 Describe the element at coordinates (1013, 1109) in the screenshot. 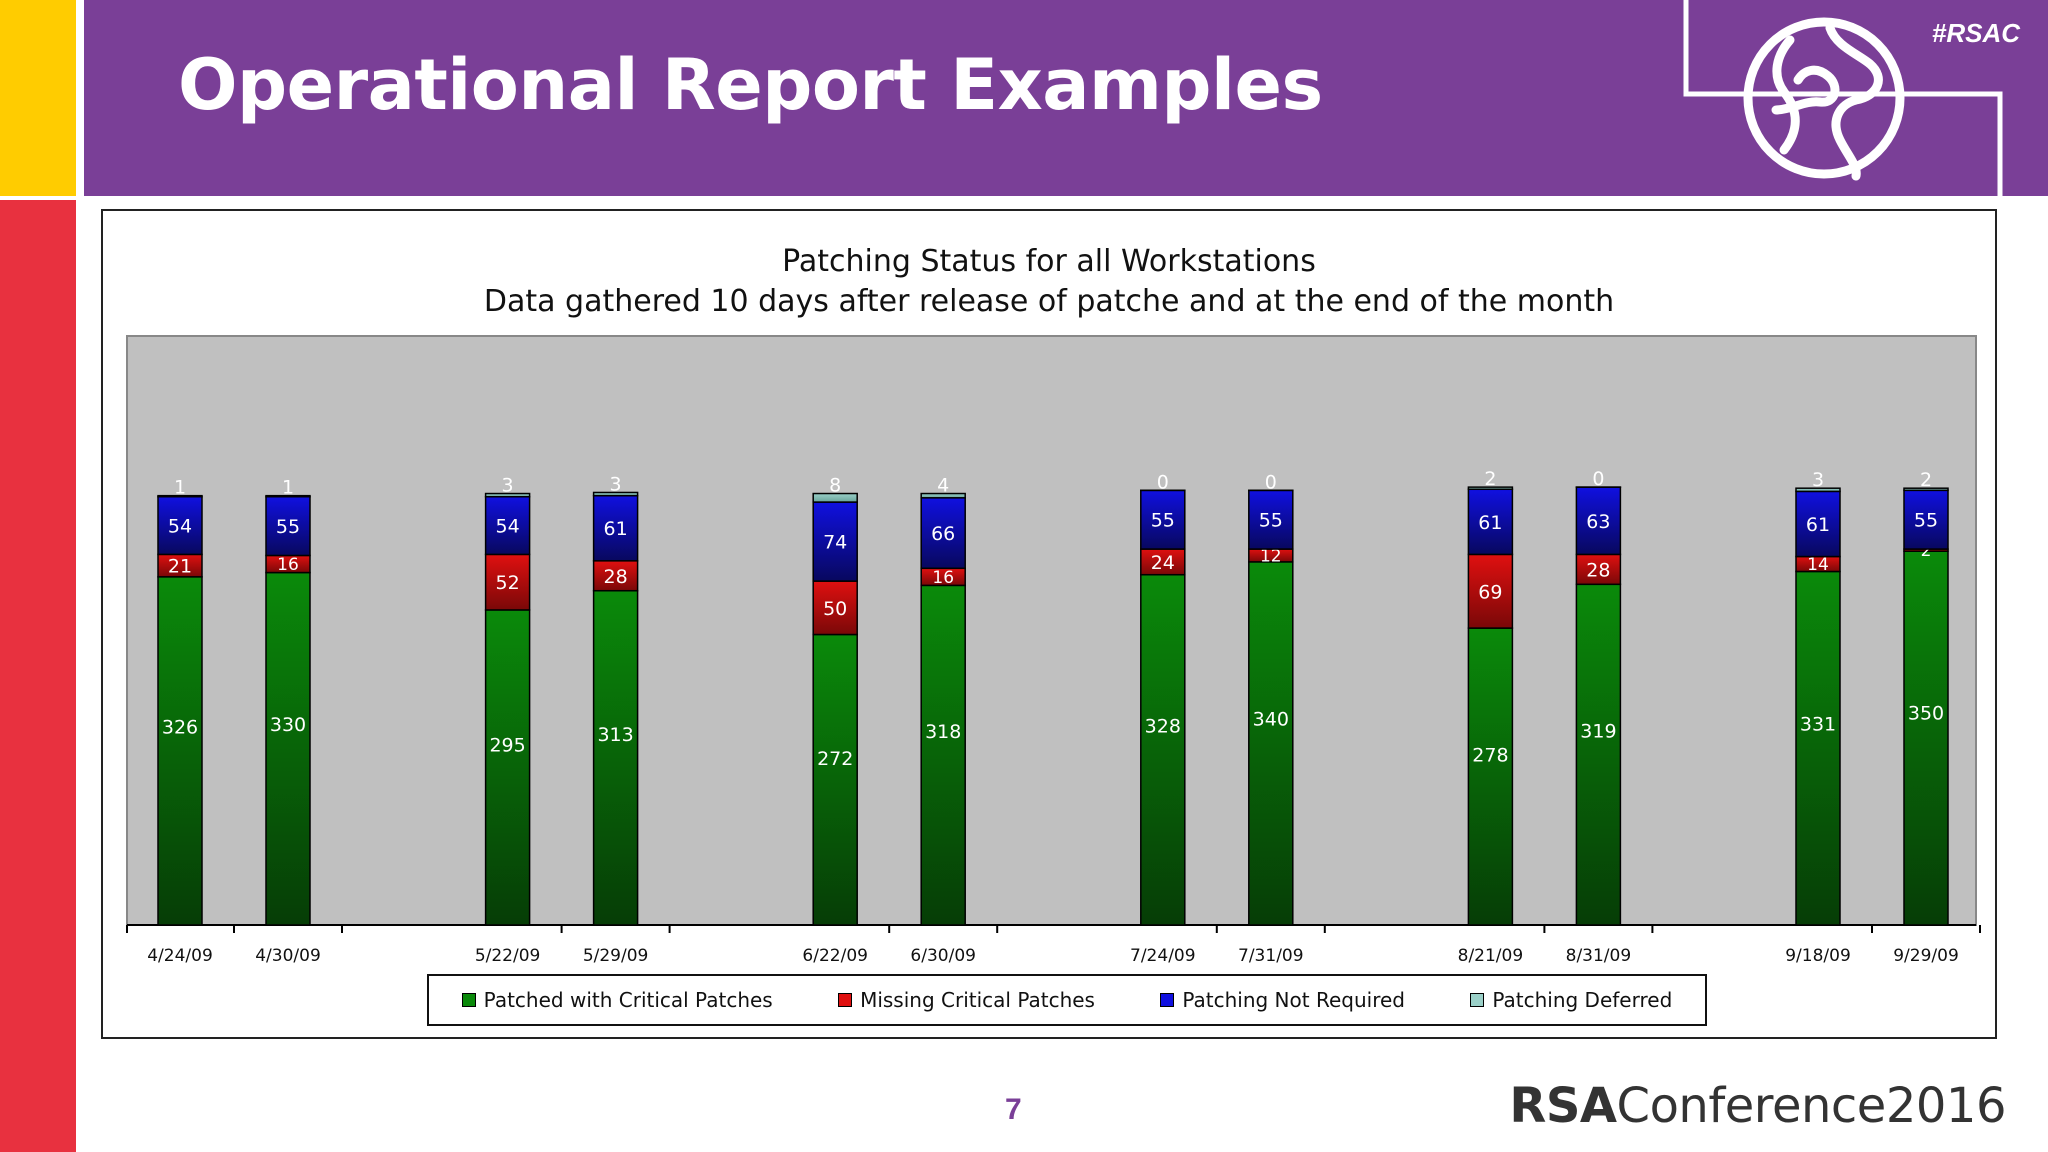

I see `page-number: 7` at that location.